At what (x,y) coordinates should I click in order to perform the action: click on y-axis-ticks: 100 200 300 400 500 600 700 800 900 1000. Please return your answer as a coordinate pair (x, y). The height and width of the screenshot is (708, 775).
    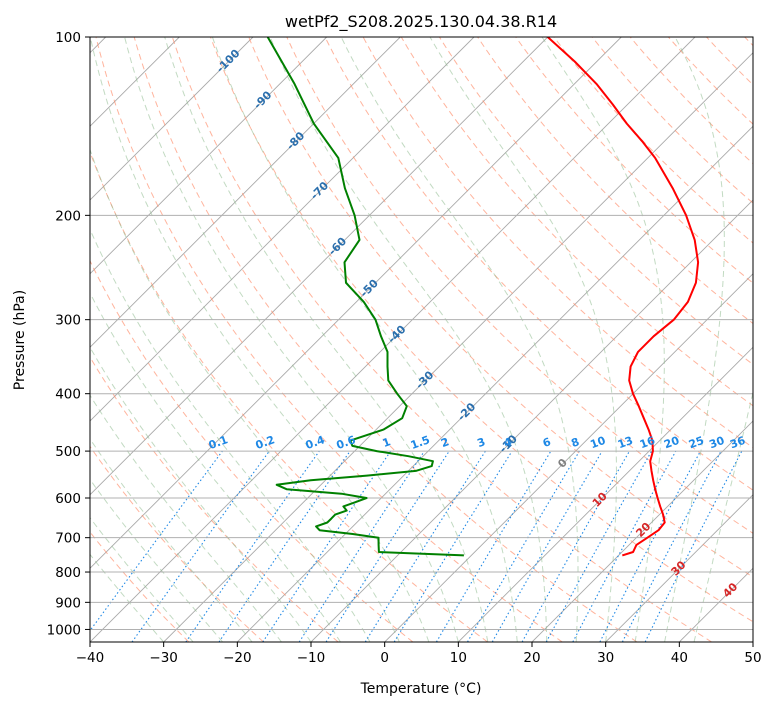
    Looking at the image, I should click on (68, 334).